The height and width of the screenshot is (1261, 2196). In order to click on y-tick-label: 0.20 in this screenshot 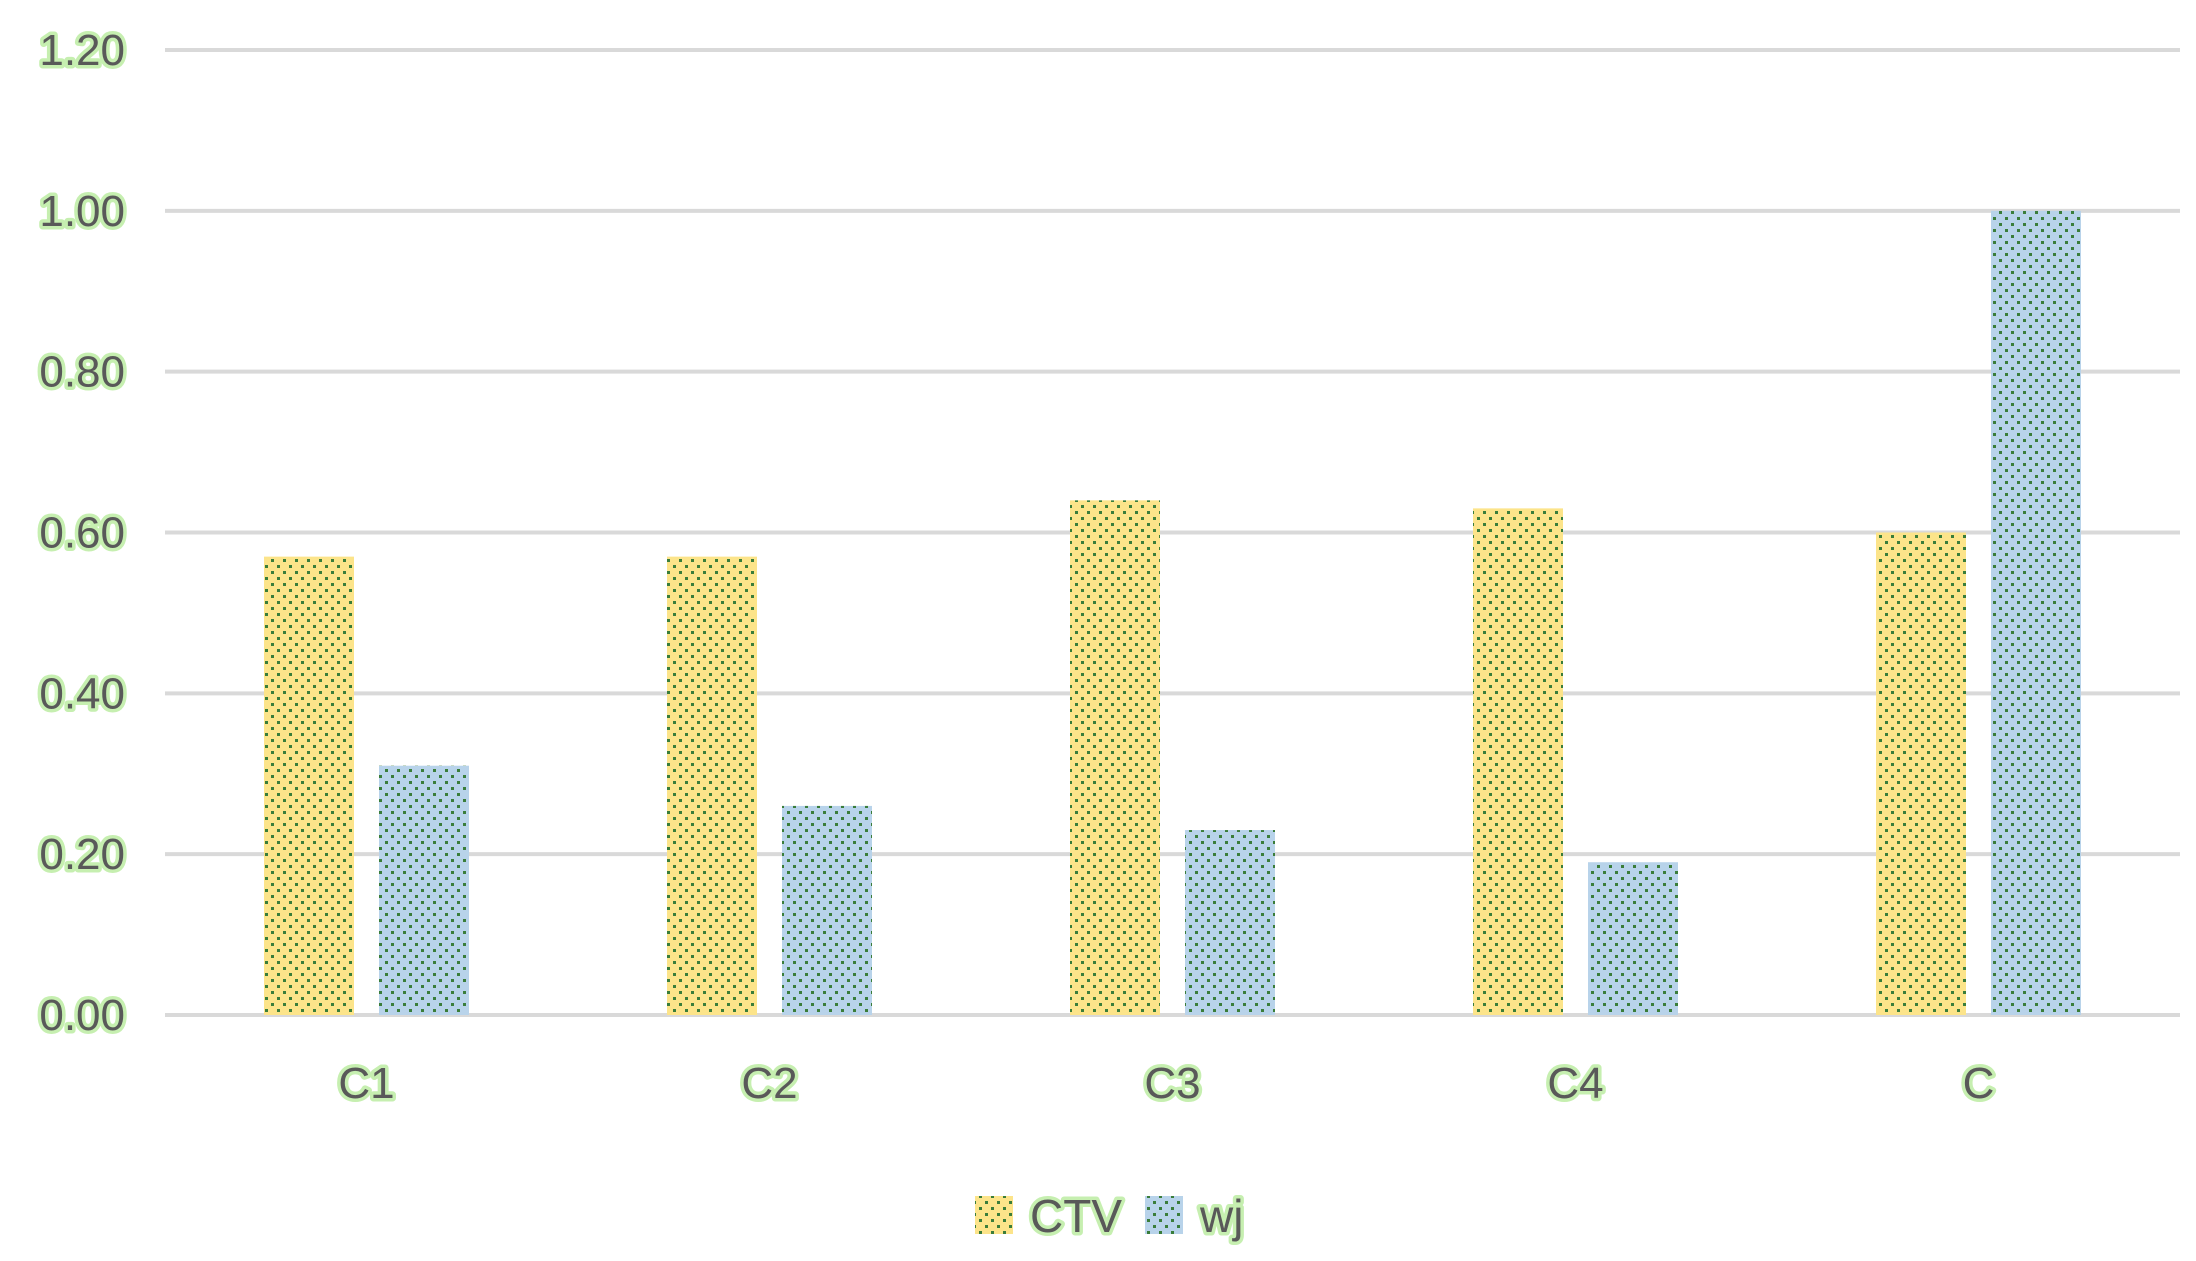, I will do `click(82, 854)`.